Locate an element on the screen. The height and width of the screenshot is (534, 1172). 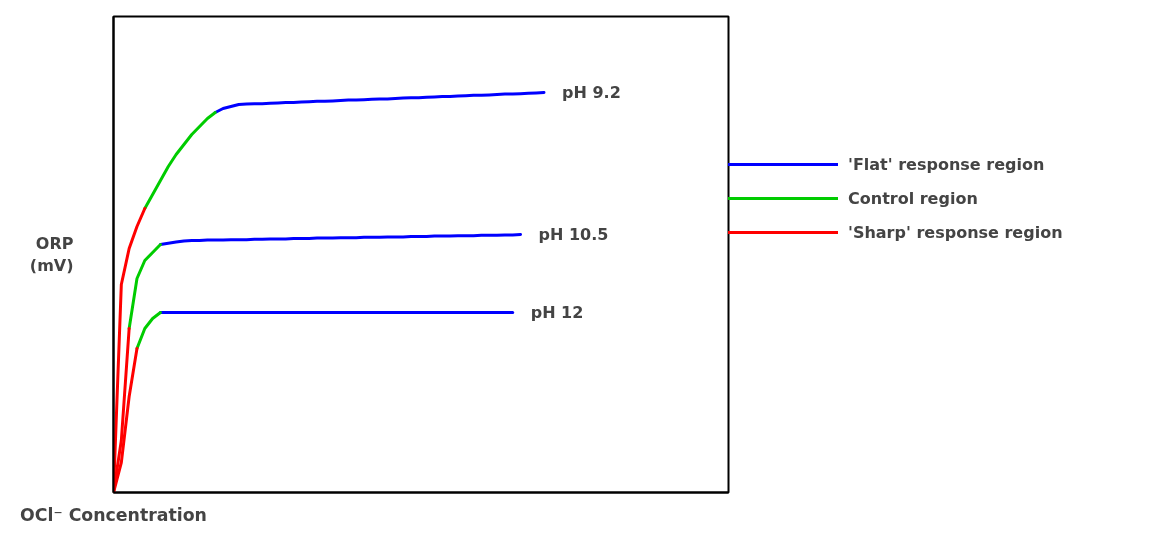
x-axis-title: OCl⁻ Concentration is located at coordinates (113, 514).